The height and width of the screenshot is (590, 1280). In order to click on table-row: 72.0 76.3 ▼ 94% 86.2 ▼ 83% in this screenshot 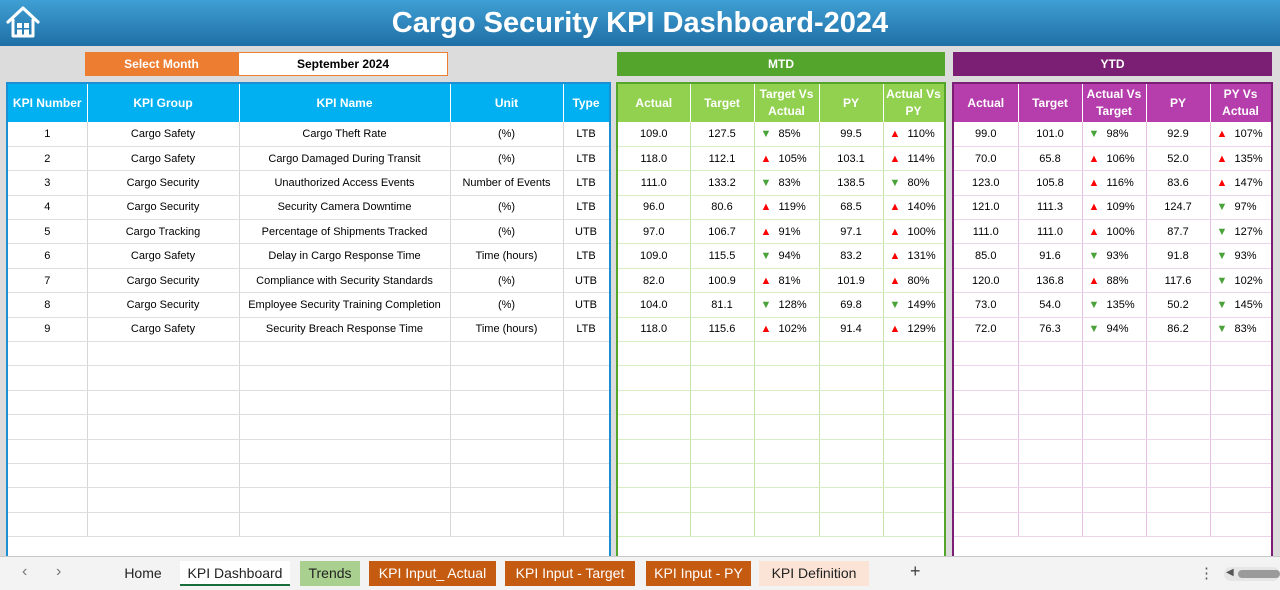, I will do `click(1112, 330)`.